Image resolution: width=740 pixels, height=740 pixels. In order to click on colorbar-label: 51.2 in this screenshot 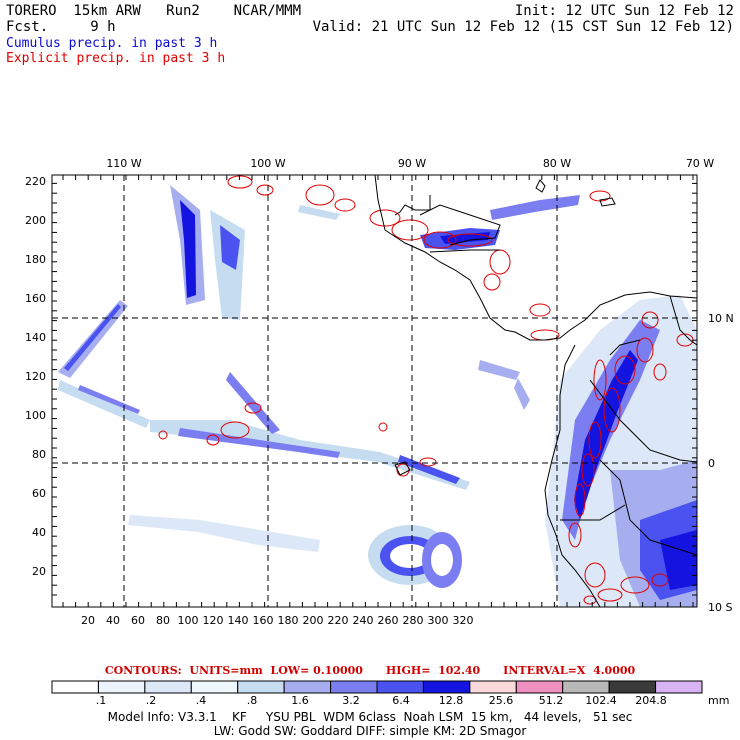, I will do `click(551, 700)`.